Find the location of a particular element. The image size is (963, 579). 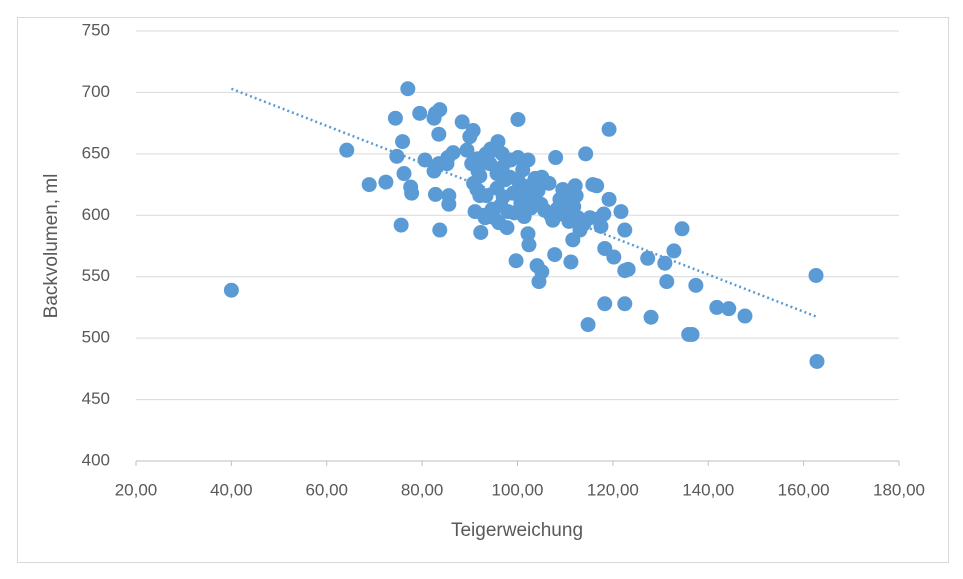

y-tick-label: 450 is located at coordinates (96, 398).